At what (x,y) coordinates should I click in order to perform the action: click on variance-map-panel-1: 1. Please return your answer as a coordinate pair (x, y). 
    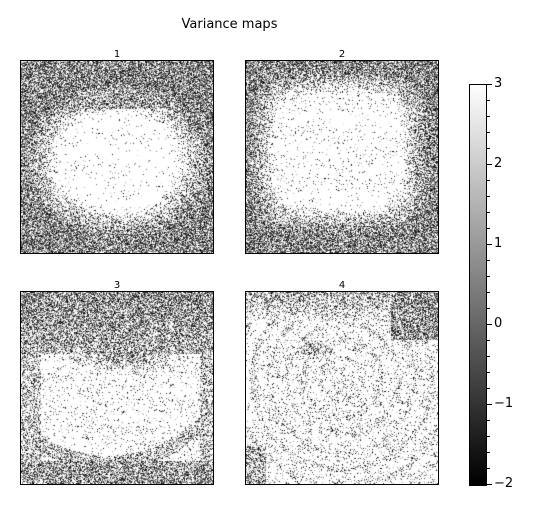
    Looking at the image, I should click on (117, 152).